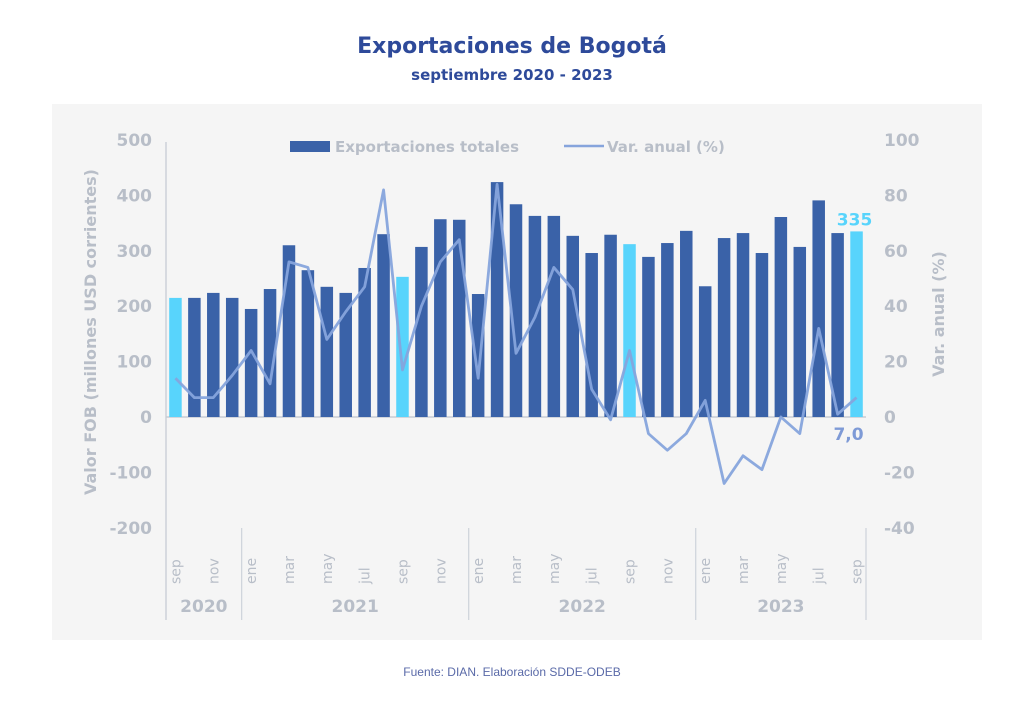 The image size is (1024, 714). What do you see at coordinates (899, 529) in the screenshot?
I see `y2-tick-label: -40` at bounding box center [899, 529].